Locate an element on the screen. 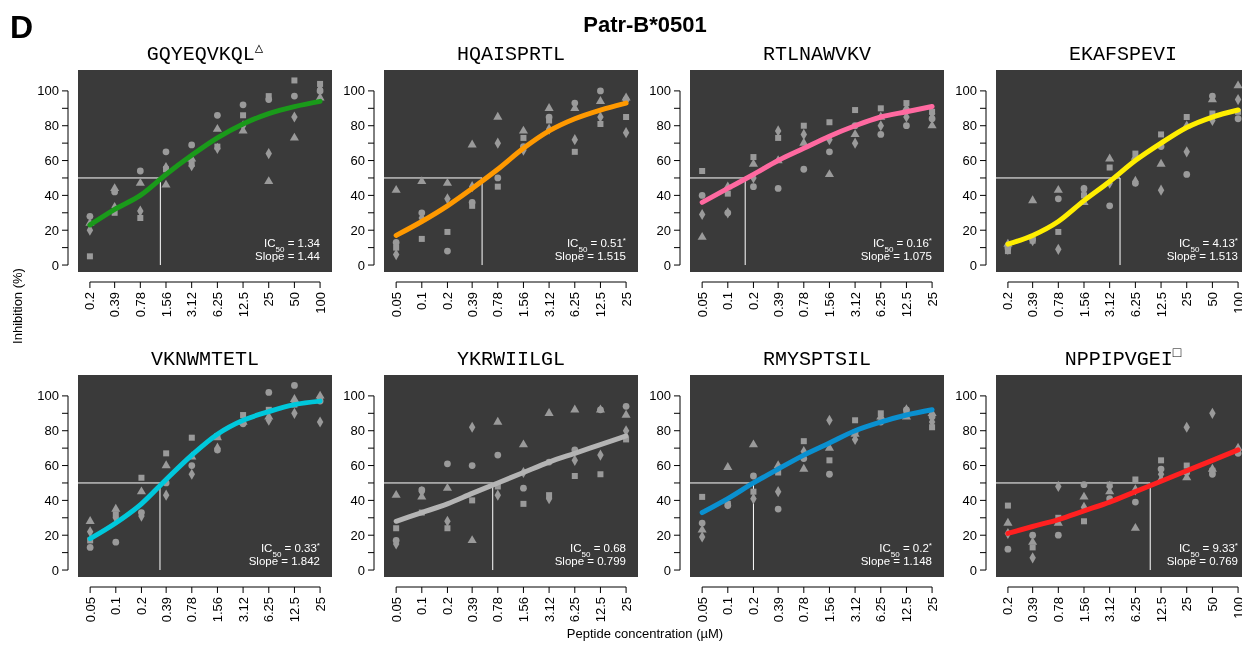 This screenshot has width=1250, height=652. chart-title: RMYSPTSIL is located at coordinates (817, 359).